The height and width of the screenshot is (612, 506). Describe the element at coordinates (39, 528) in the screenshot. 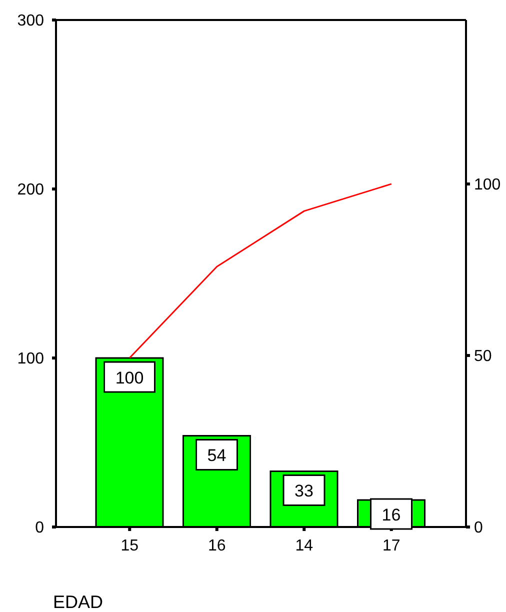

I see `y-tick-label: 0` at that location.